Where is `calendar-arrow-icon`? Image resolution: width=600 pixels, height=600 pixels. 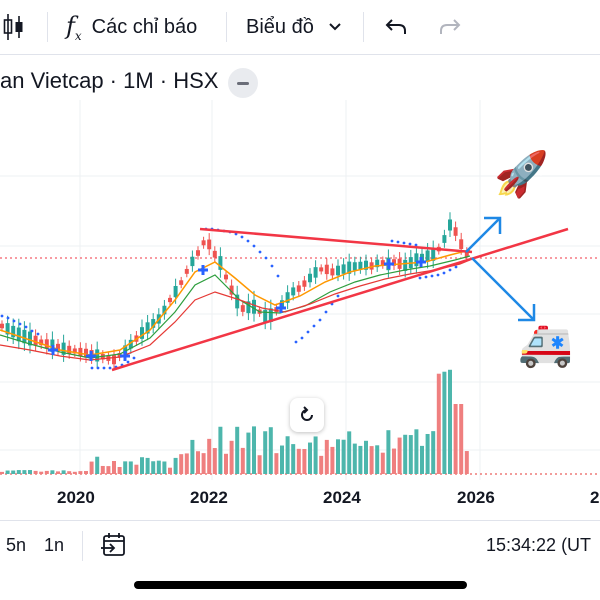
calendar-arrow-icon is located at coordinates (113, 544).